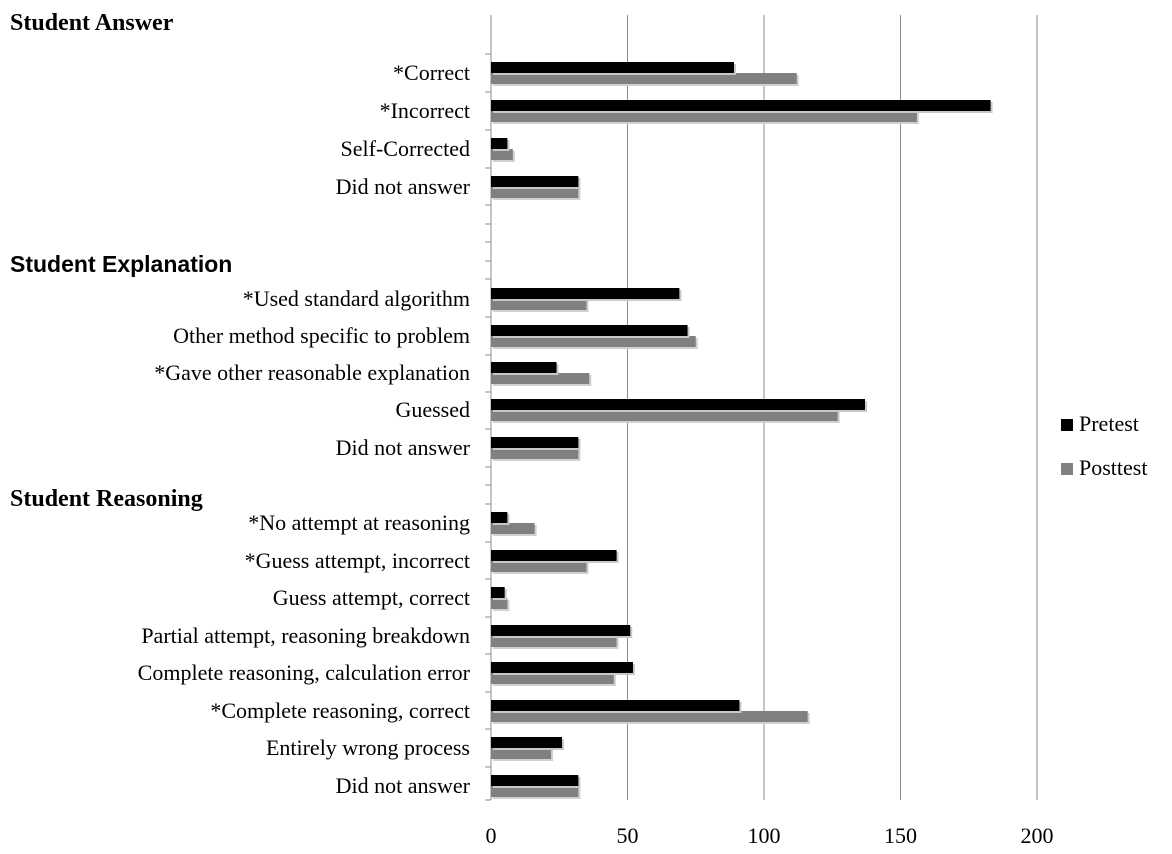 This screenshot has width=1172, height=854. I want to click on legend: Pretest Posttest, so click(1104, 445).